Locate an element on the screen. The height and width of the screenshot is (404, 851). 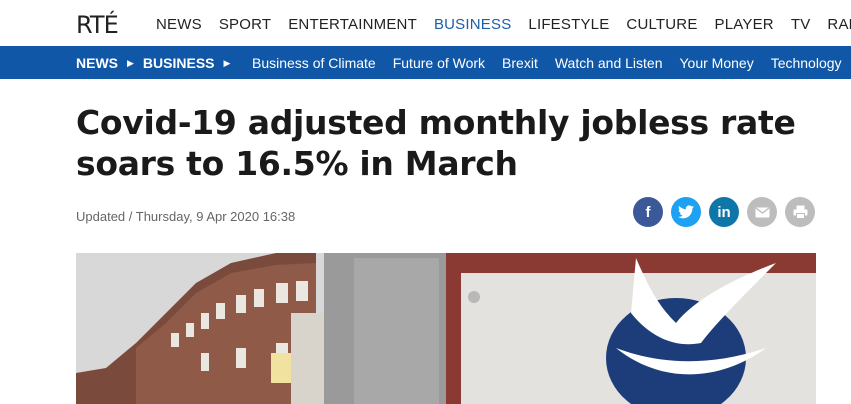
nav-player: PLAYER is located at coordinates (744, 24).